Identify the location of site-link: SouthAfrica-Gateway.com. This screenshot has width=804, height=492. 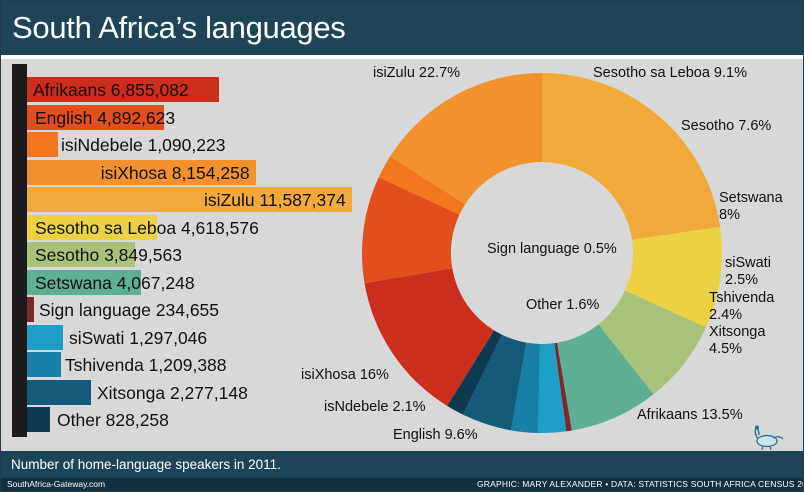
(56, 484).